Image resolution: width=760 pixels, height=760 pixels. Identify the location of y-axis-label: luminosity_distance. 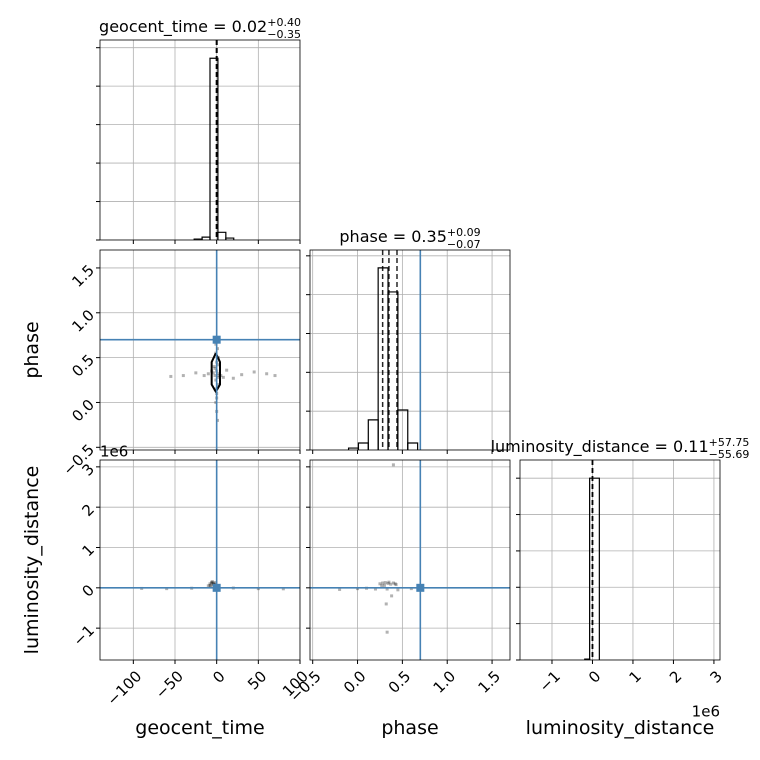
(32, 560).